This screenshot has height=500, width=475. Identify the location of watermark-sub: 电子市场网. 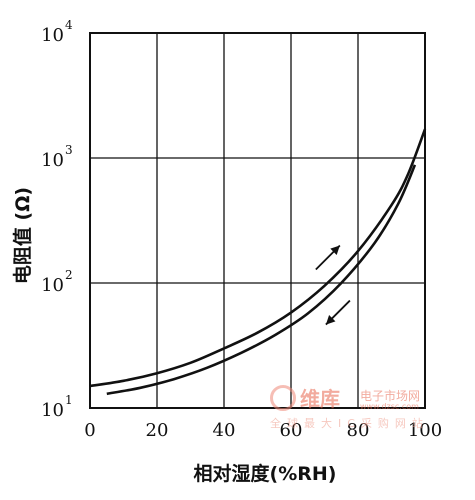
(390, 396).